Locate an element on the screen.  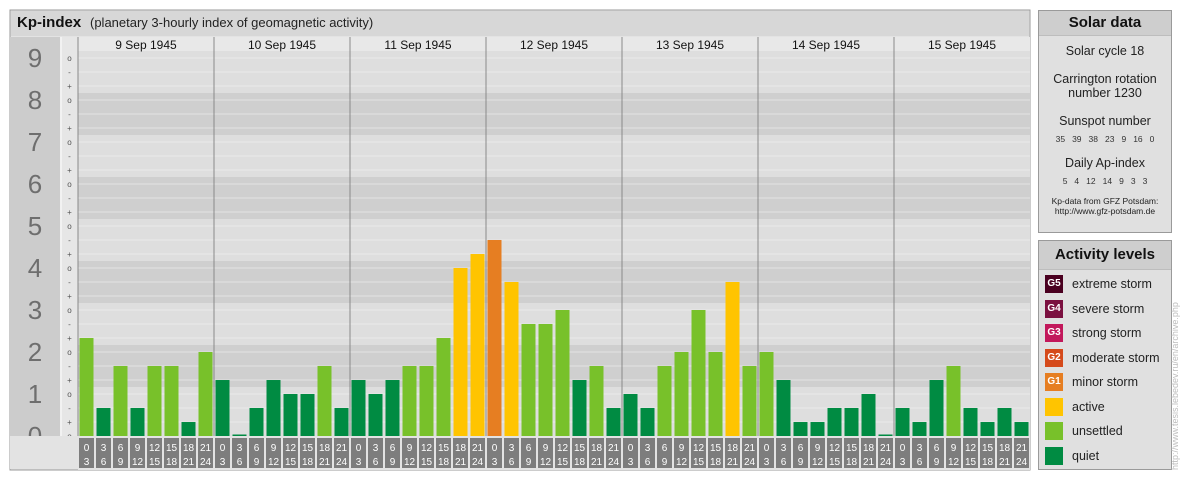
interval-start-label: 3 is located at coordinates (376, 448).